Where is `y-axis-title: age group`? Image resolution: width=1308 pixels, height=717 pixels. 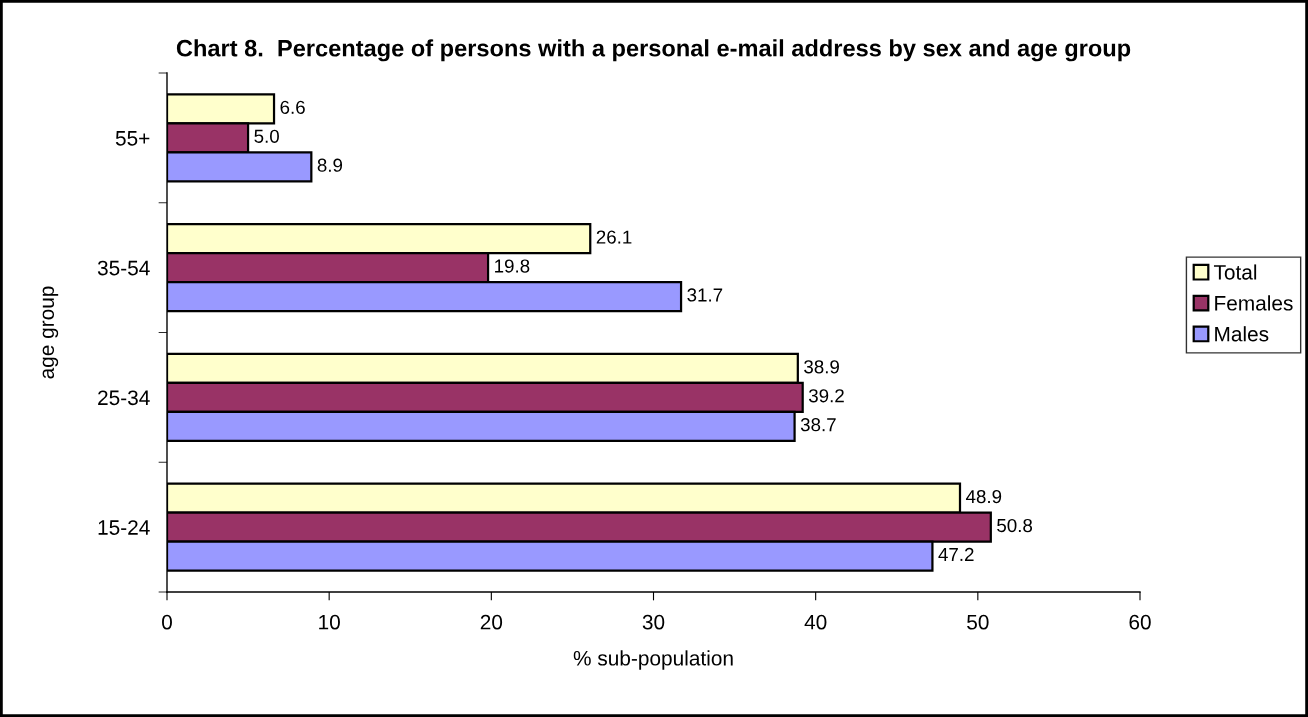
y-axis-title: age group is located at coordinates (50, 332).